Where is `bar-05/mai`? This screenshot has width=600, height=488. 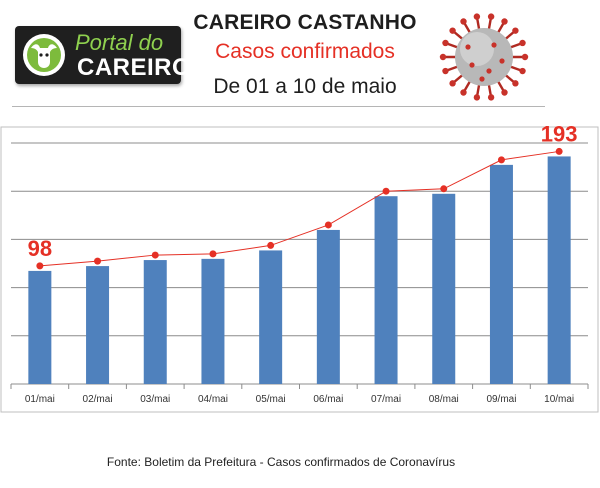
bar-05/mai is located at coordinates (271, 317).